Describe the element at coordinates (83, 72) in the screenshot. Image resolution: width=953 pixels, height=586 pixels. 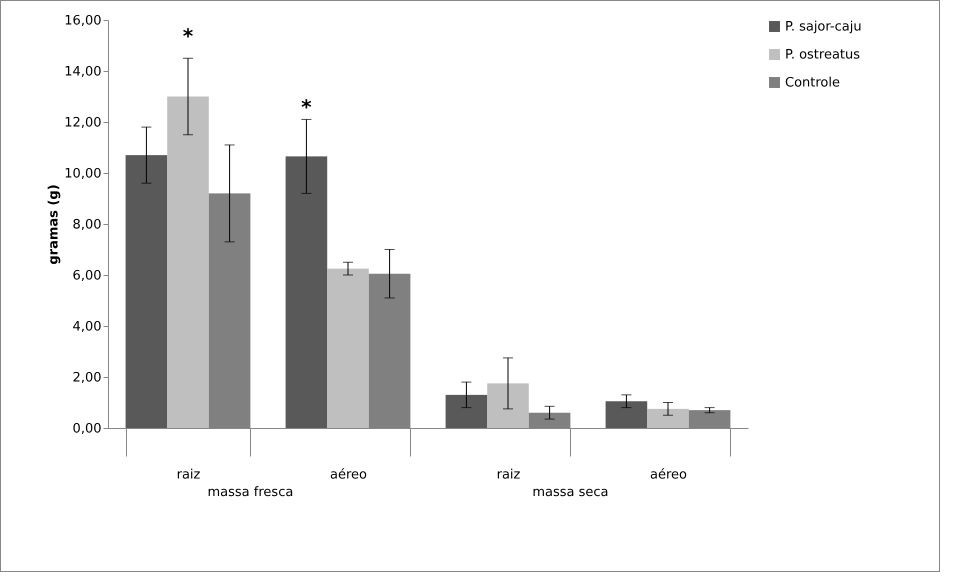
I see `y-tick-label: 14,00` at that location.